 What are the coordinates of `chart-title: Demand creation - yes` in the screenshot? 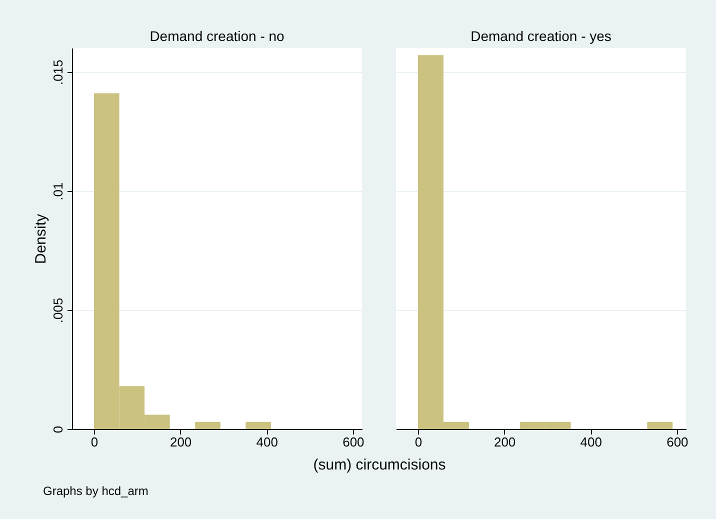 It's located at (541, 36).